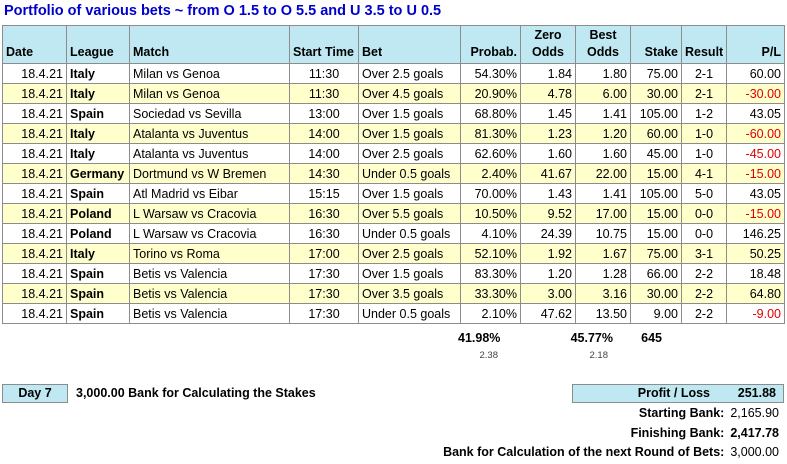 This screenshot has width=787, height=464. What do you see at coordinates (603, 73) in the screenshot?
I see `cell-best: 1.80` at bounding box center [603, 73].